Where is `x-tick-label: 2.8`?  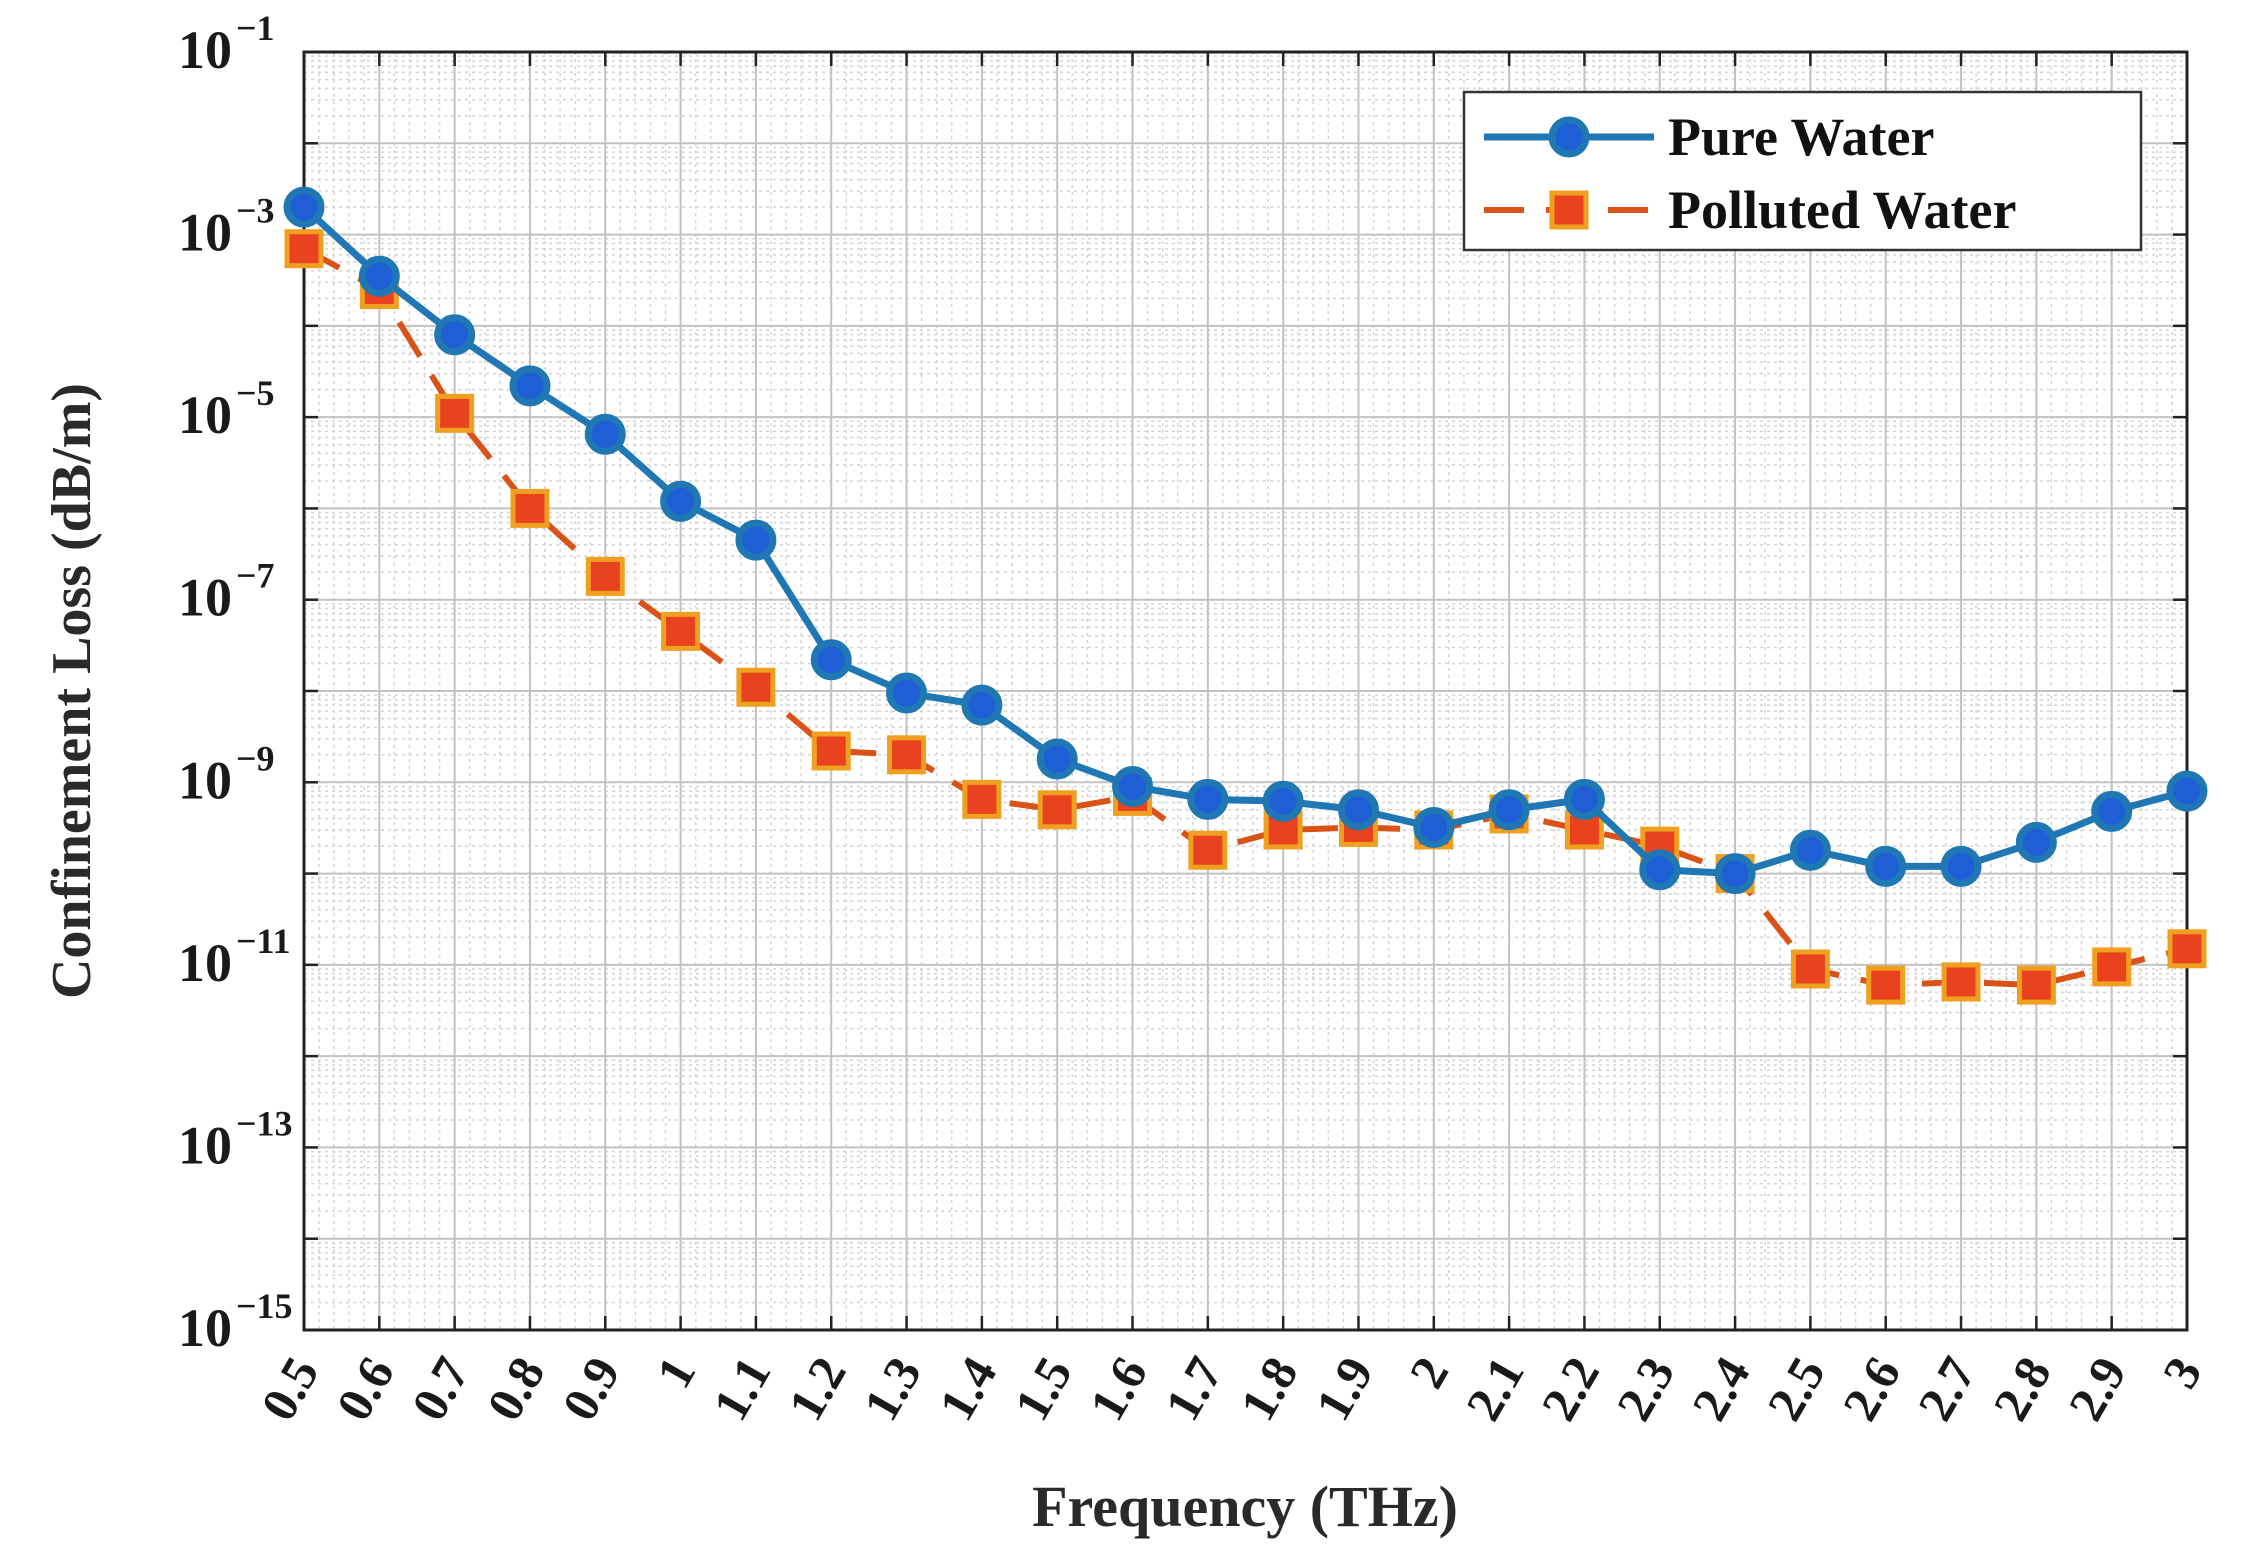 x-tick-label: 2.8 is located at coordinates (2022, 1389).